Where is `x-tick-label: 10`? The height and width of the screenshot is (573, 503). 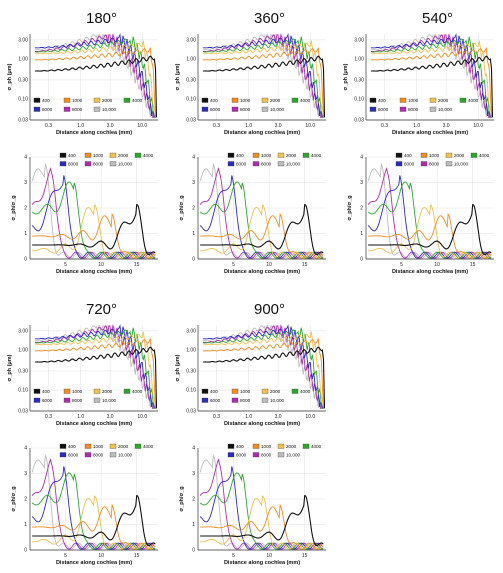
x-tick-label: 10 is located at coordinates (437, 265).